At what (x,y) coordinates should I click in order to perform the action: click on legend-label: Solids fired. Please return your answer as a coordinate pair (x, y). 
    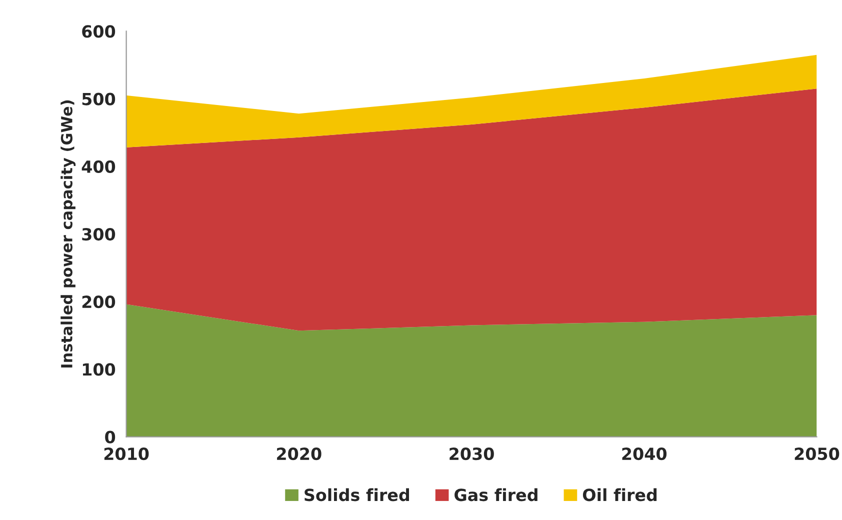
    Looking at the image, I should click on (356, 495).